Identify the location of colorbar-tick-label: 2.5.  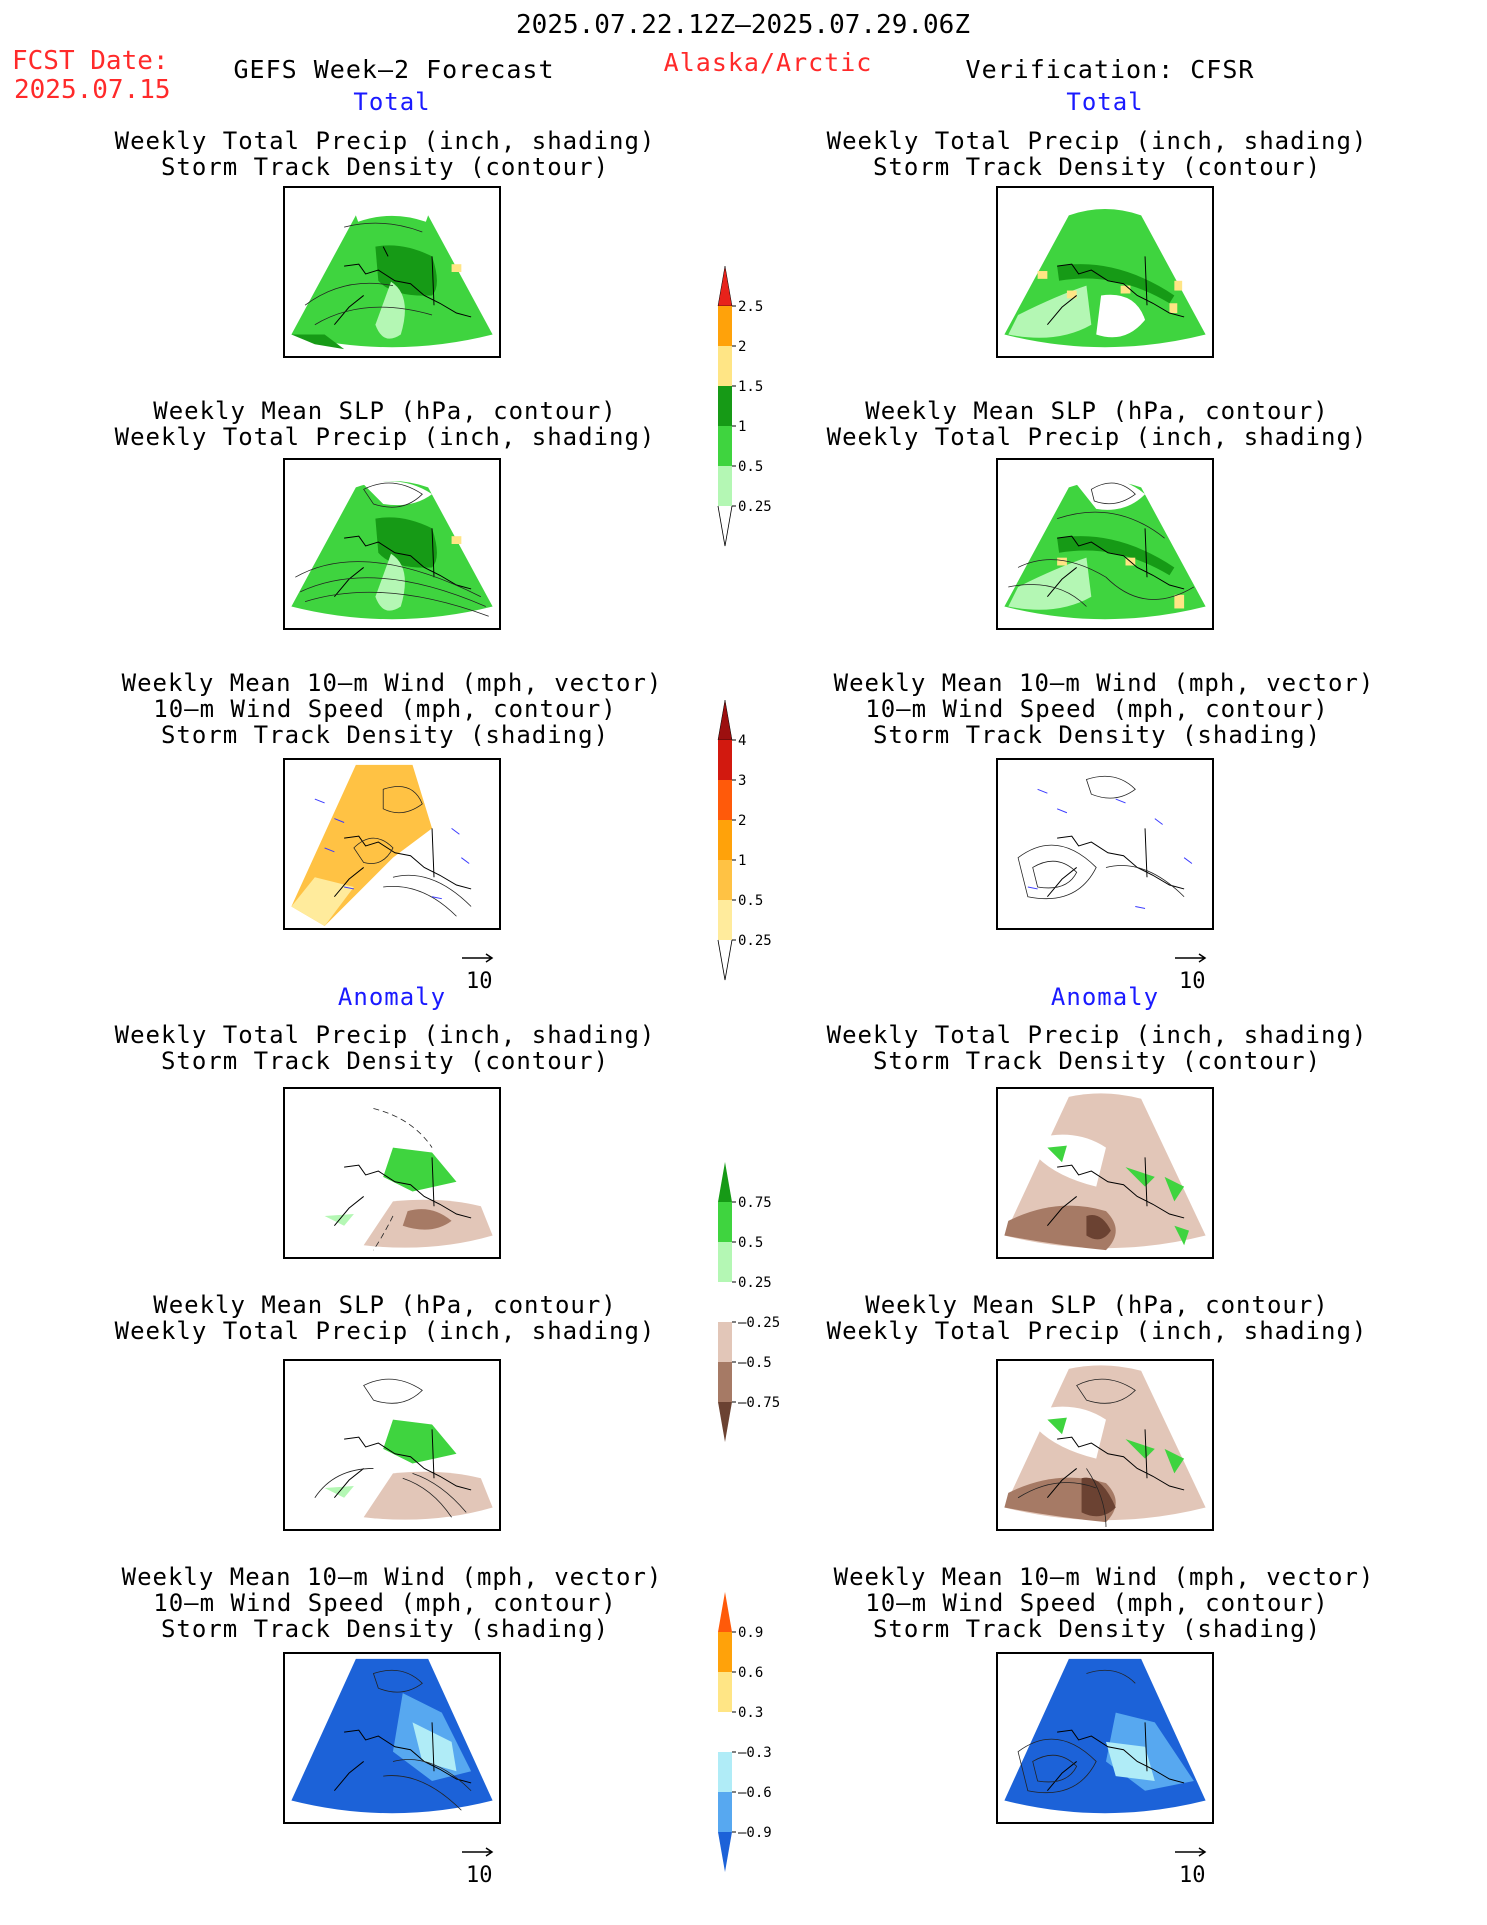
(750, 307).